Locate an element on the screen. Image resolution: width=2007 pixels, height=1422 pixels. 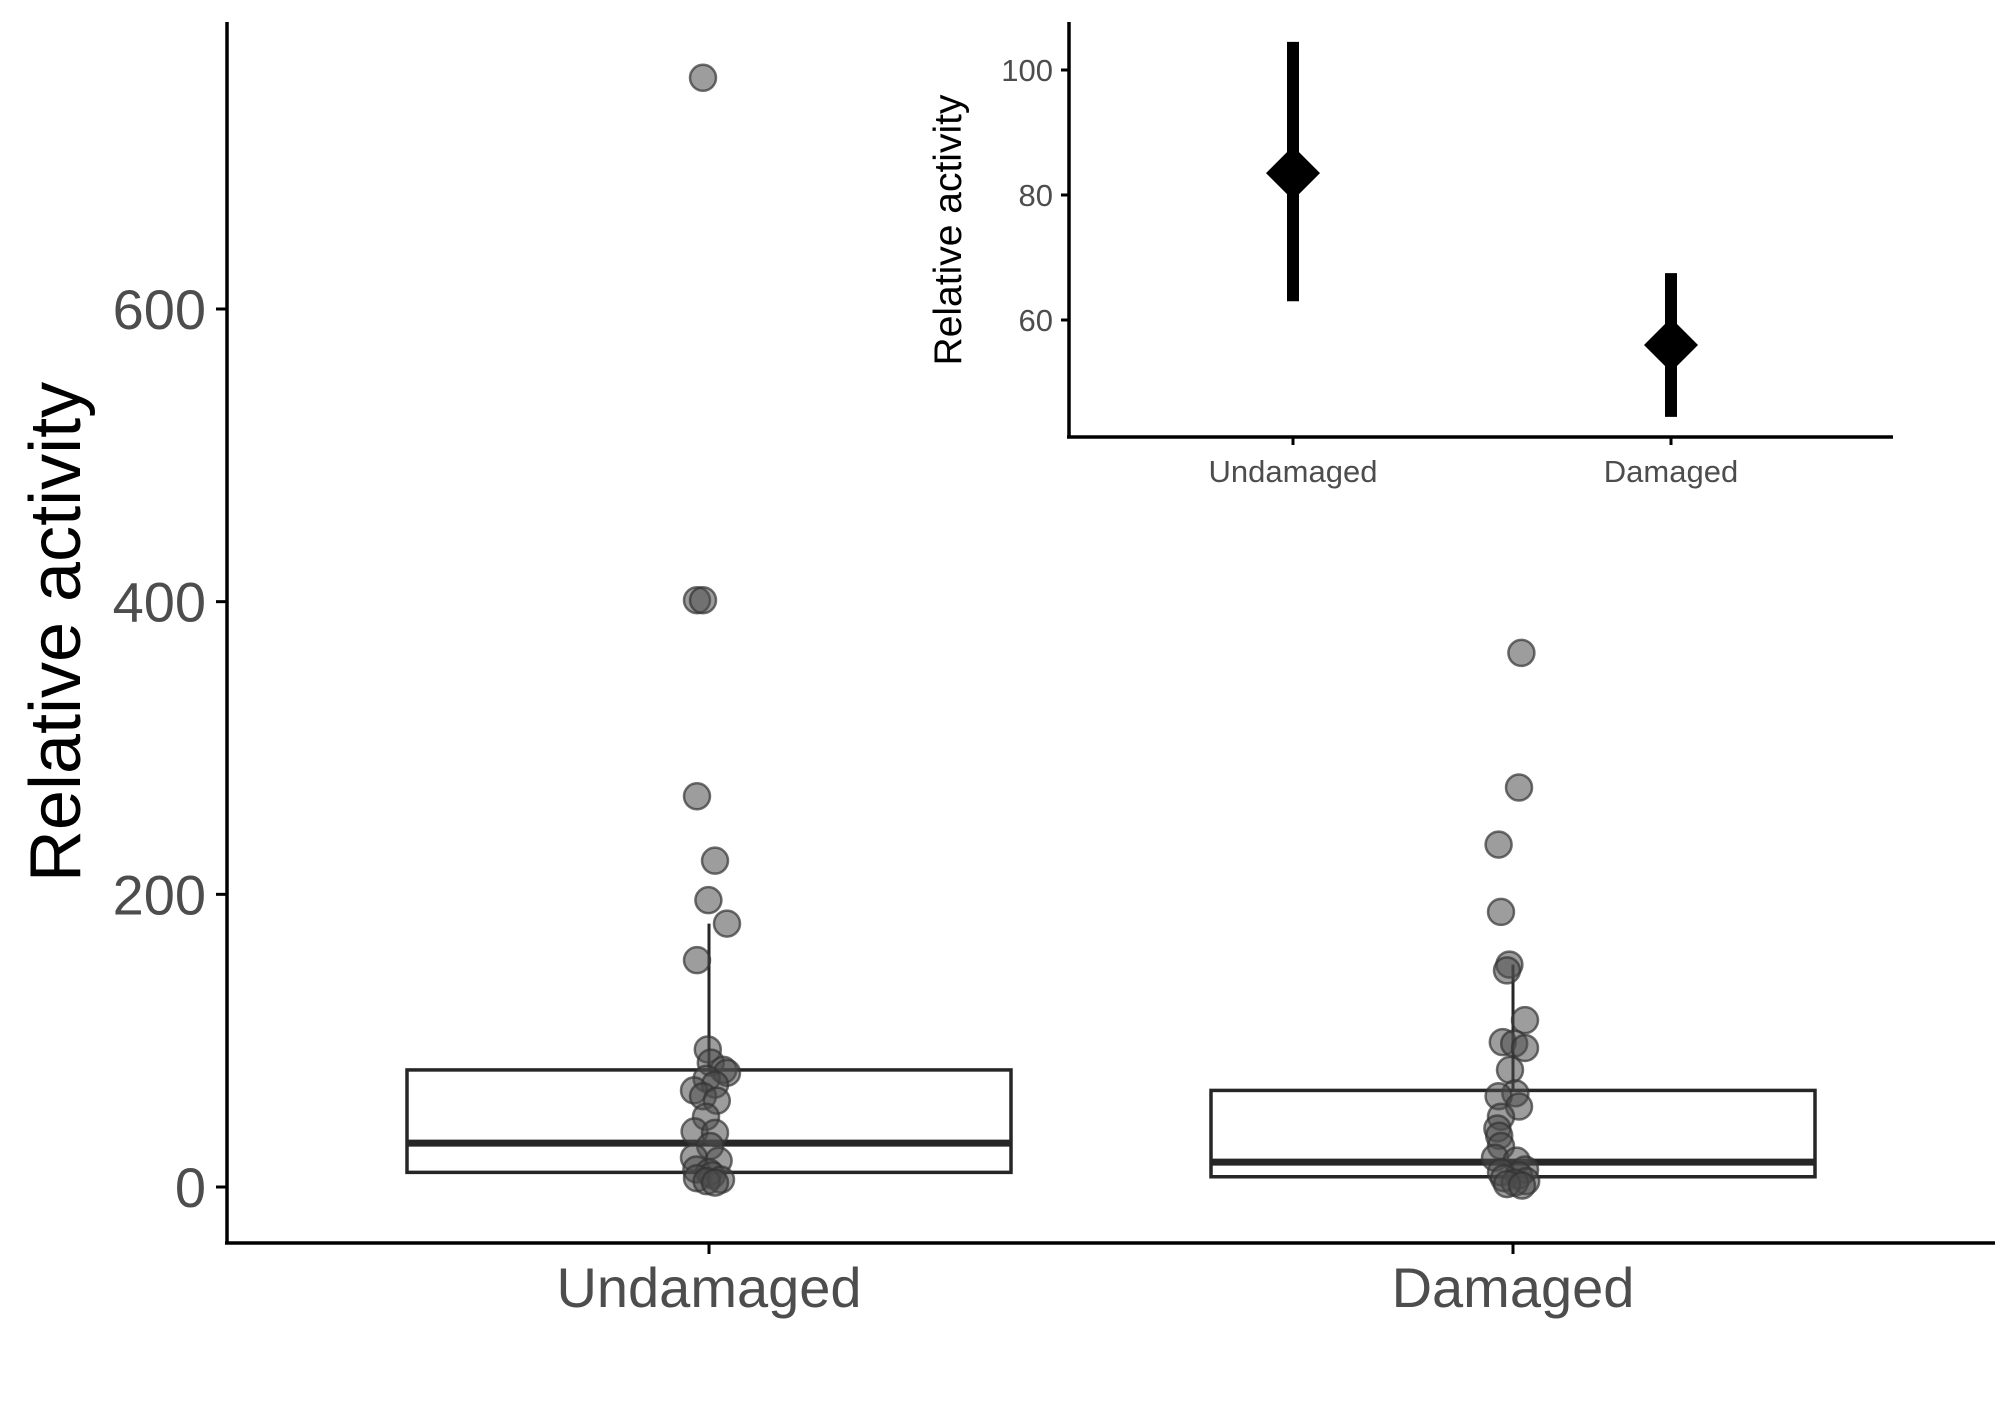
main-y-tick-label: 0 is located at coordinates (190, 1187).